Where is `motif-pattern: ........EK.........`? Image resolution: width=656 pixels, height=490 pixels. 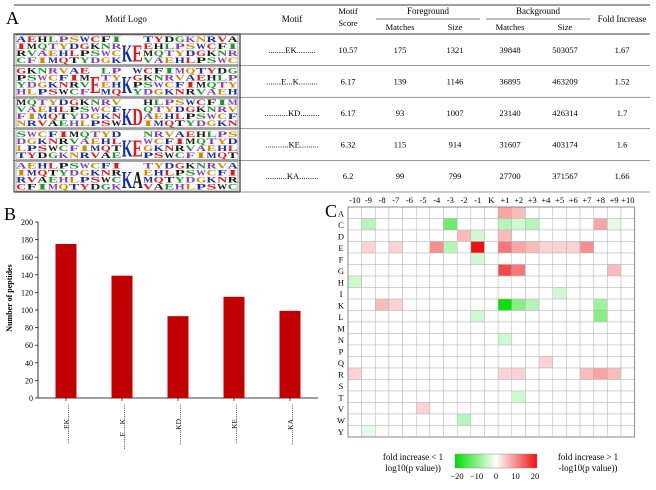
motif-pattern: ........EK......... is located at coordinates (291, 50).